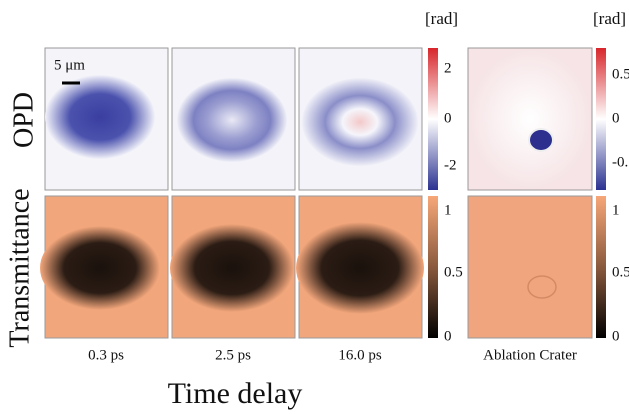 The width and height of the screenshot is (629, 414). I want to click on x-axis-label: Time delay, so click(235, 393).